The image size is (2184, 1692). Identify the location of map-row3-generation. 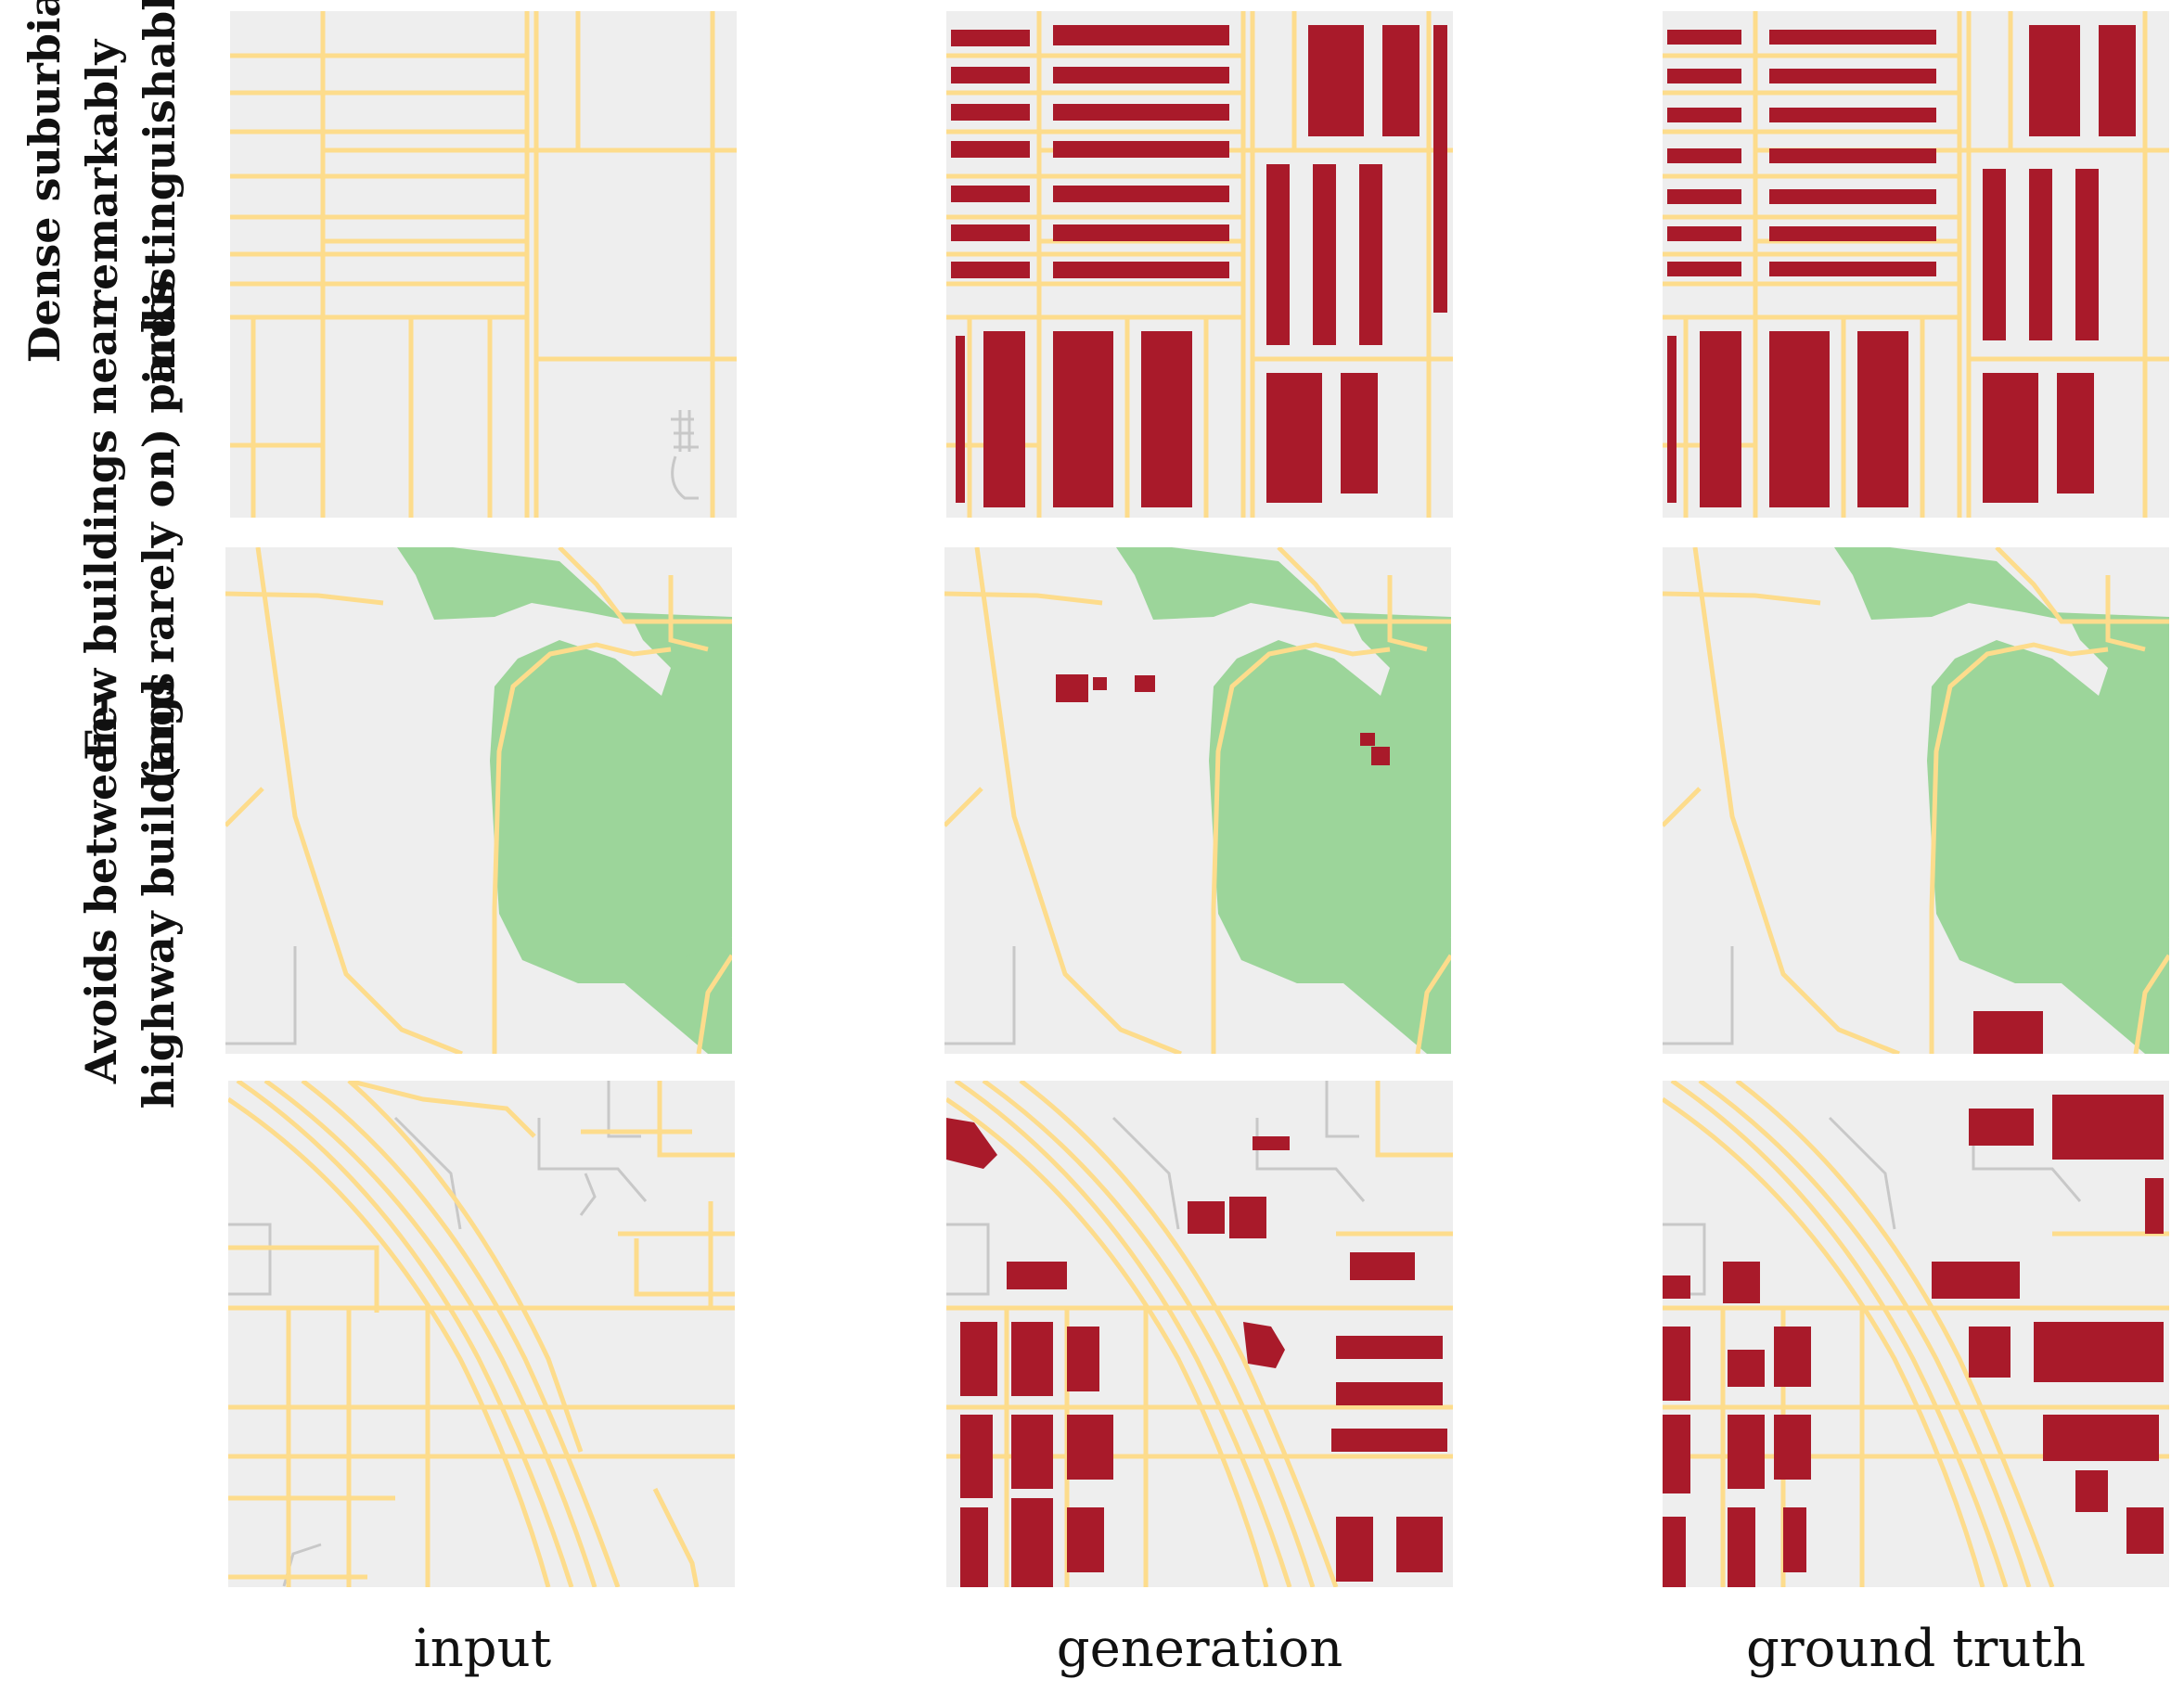
(1199, 1334).